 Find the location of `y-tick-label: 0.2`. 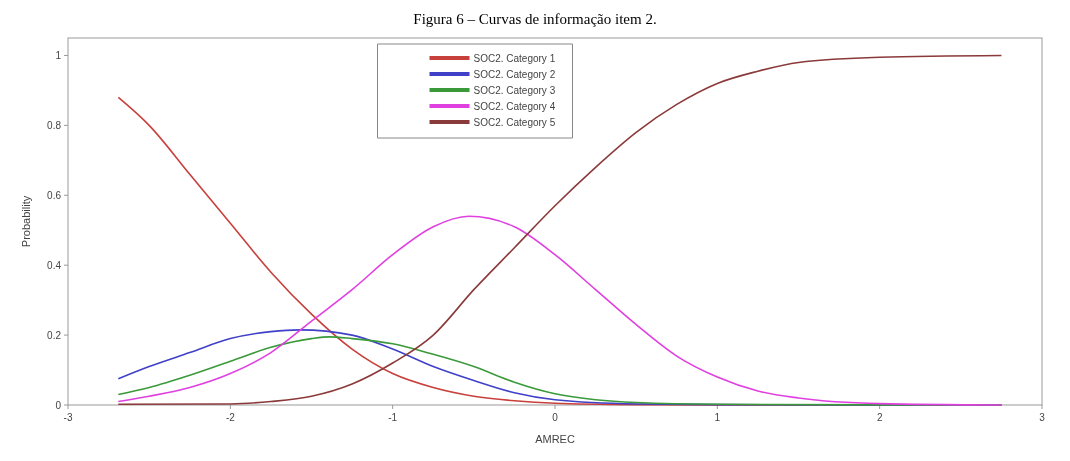

y-tick-label: 0.2 is located at coordinates (54, 336).